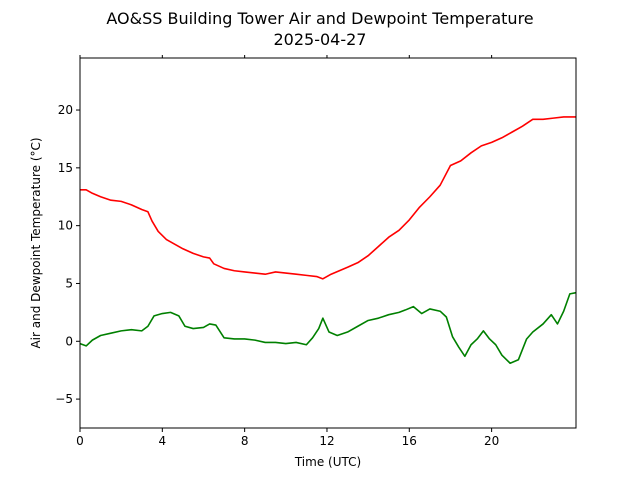 Image resolution: width=640 pixels, height=480 pixels. Describe the element at coordinates (65, 226) in the screenshot. I see `y-tick-label: 10` at that location.